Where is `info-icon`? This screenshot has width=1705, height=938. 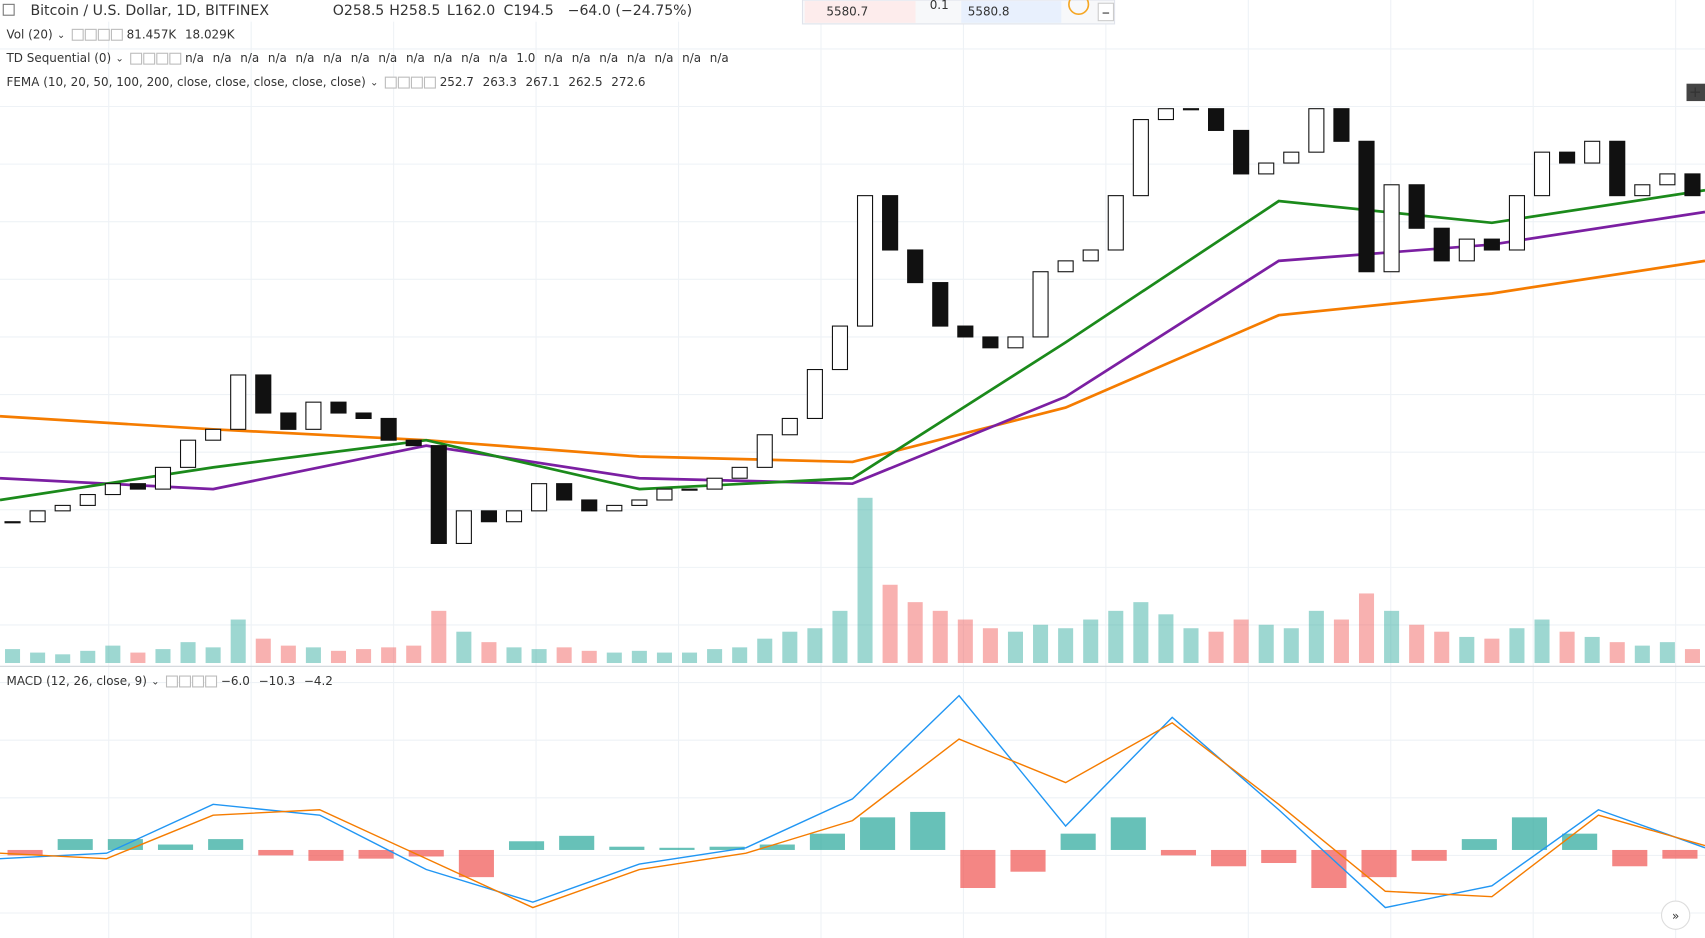 info-icon is located at coordinates (1079, 7).